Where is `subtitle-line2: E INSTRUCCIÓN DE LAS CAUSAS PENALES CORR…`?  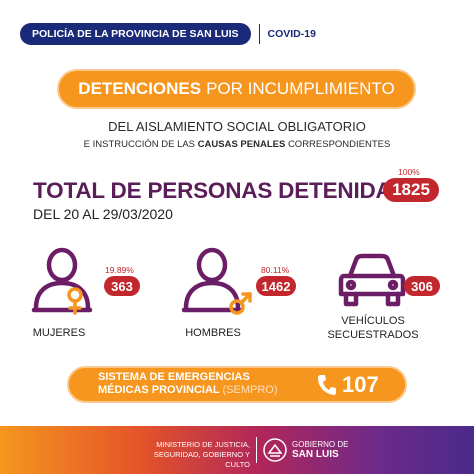
subtitle-line2: E INSTRUCCIÓN DE LAS CAUSAS PENALES CORR… is located at coordinates (237, 144).